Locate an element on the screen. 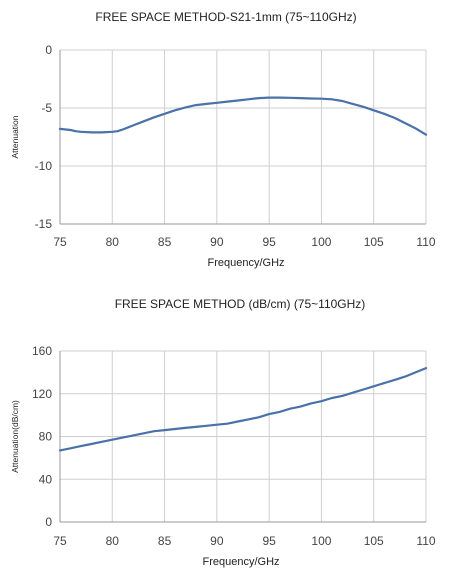  y-axis-label: Attenuation(dB/cm) is located at coordinates (15, 436).